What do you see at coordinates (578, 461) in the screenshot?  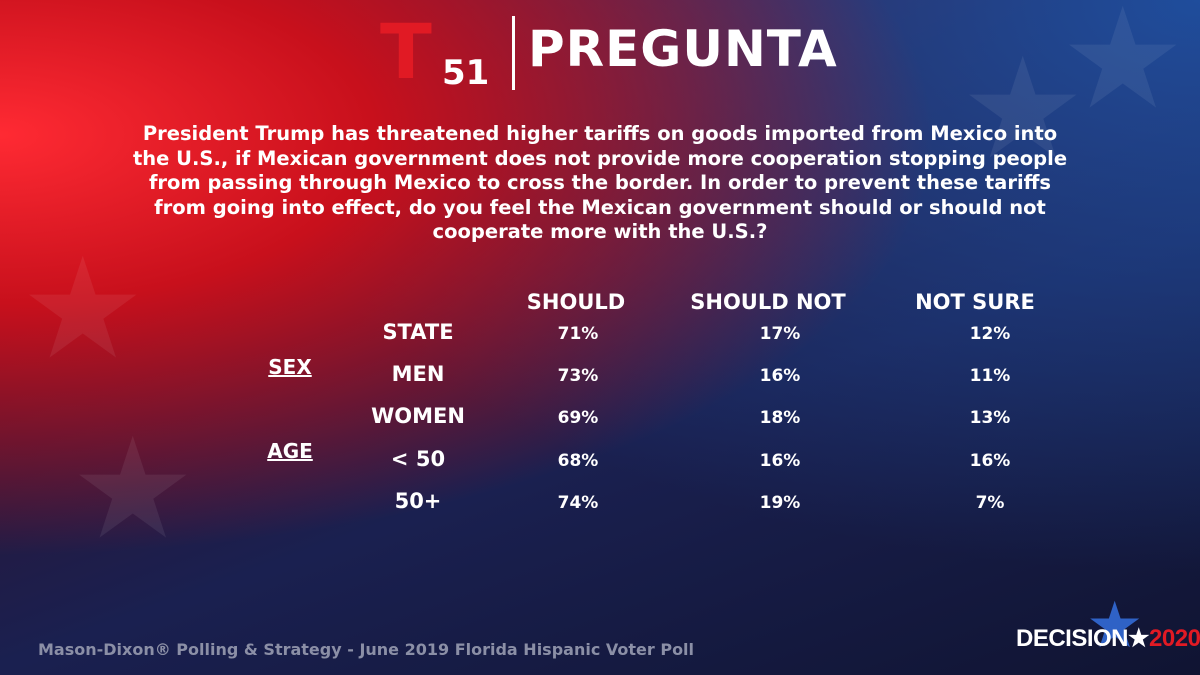 I see `cell-should: 68%` at bounding box center [578, 461].